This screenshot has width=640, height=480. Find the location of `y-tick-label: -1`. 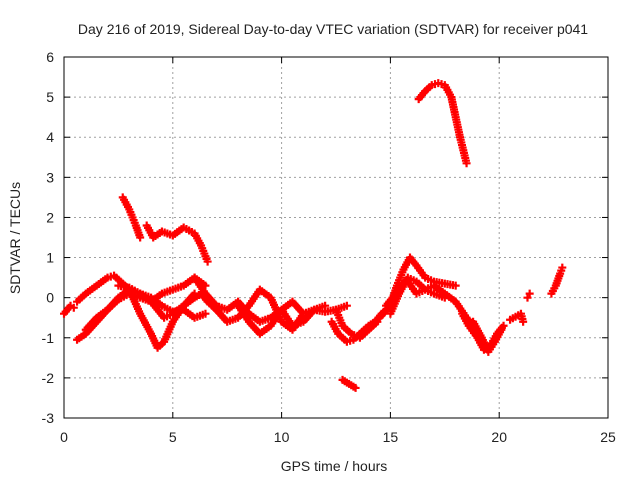

y-tick-label: -1 is located at coordinates (48, 338).